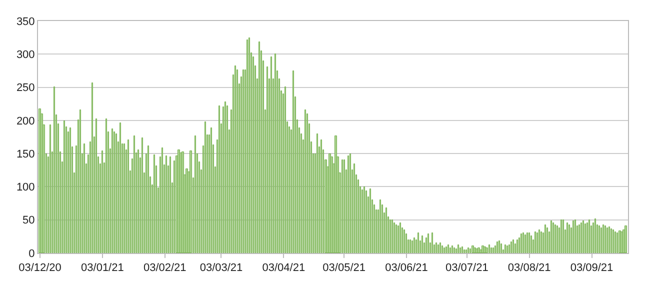 This screenshot has width=650, height=290. Describe the element at coordinates (344, 268) in the screenshot. I see `x-tick-label: 03/05/21` at that location.